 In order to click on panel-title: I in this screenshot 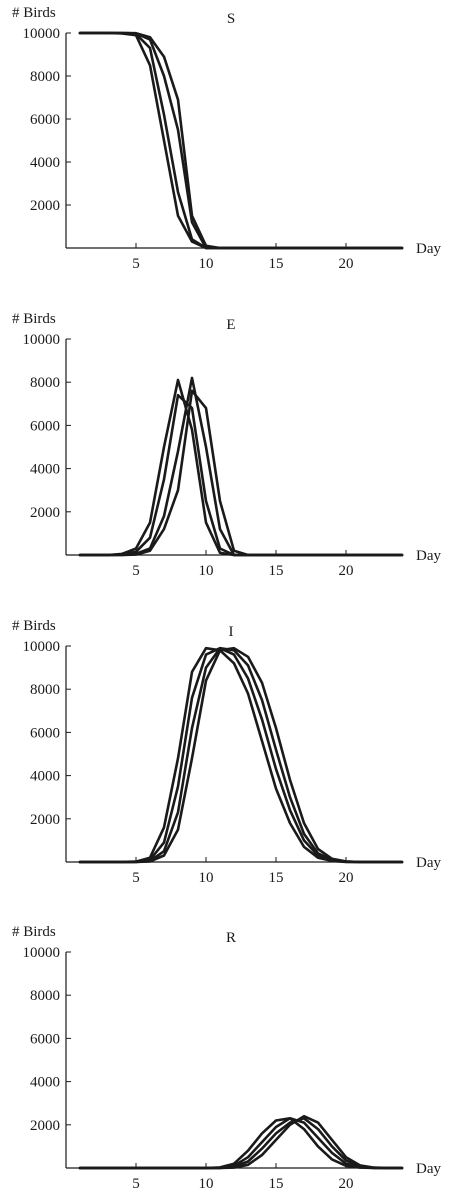, I will do `click(231, 632)`.